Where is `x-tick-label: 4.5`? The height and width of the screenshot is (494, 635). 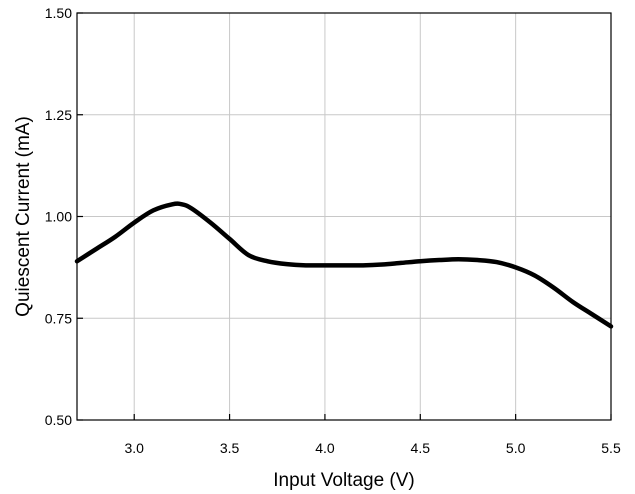 x-tick-label: 4.5 is located at coordinates (421, 448).